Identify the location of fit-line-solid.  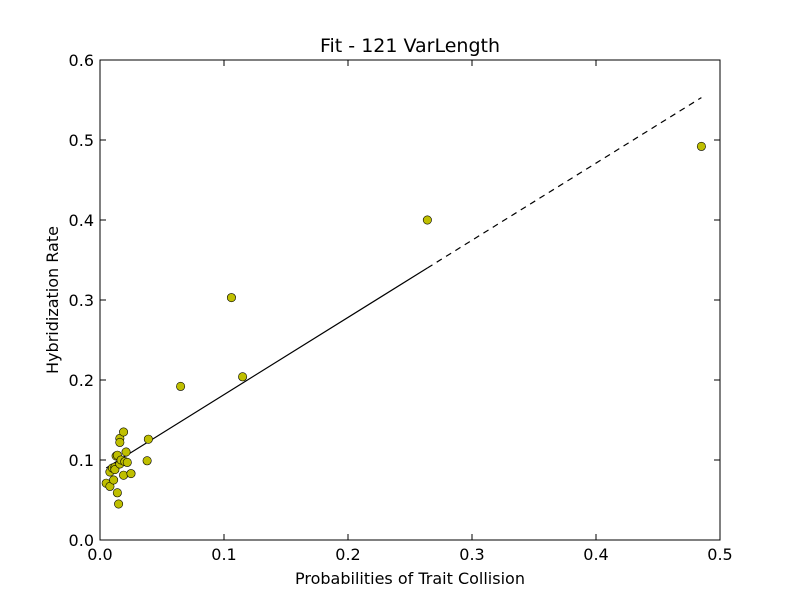
(266, 368).